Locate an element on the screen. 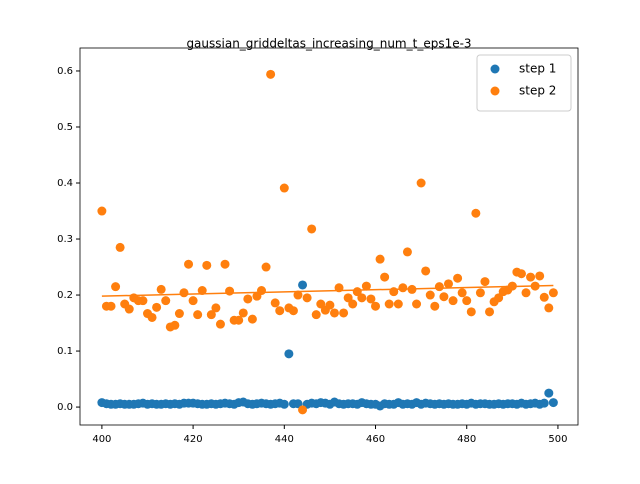  legend-label: step 1 is located at coordinates (537, 69).